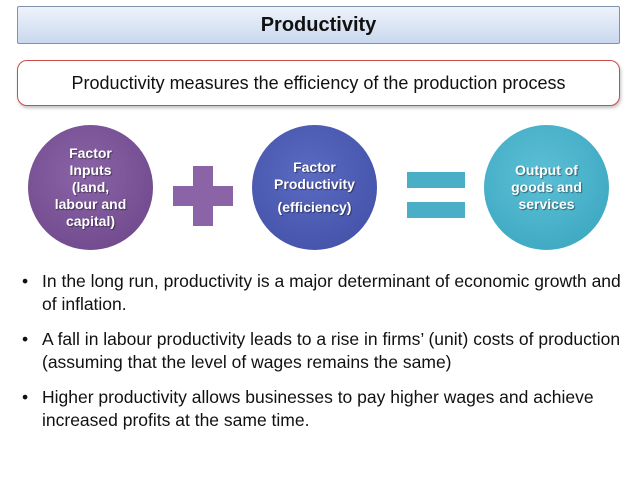 The height and width of the screenshot is (479, 638). Describe the element at coordinates (546, 170) in the screenshot. I see `output-line: Output of` at that location.